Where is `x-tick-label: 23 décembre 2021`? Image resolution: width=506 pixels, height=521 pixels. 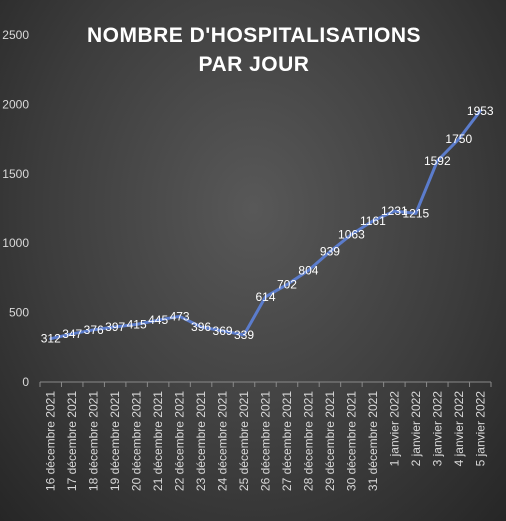
x-tick-label: 23 décembre 2021 is located at coordinates (201, 441).